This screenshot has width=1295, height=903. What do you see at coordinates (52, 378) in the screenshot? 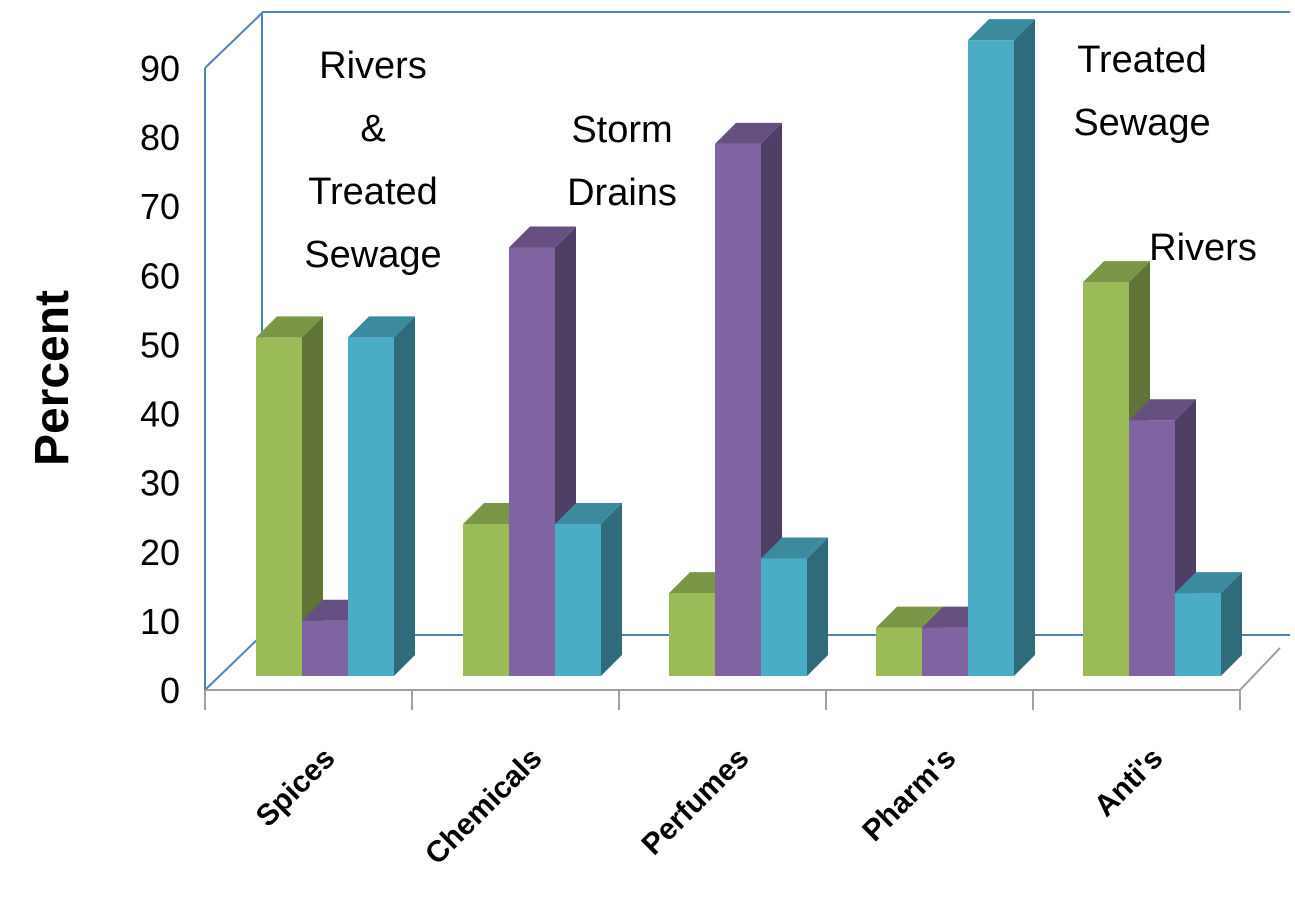
I see `y-axis-label: Percent` at bounding box center [52, 378].